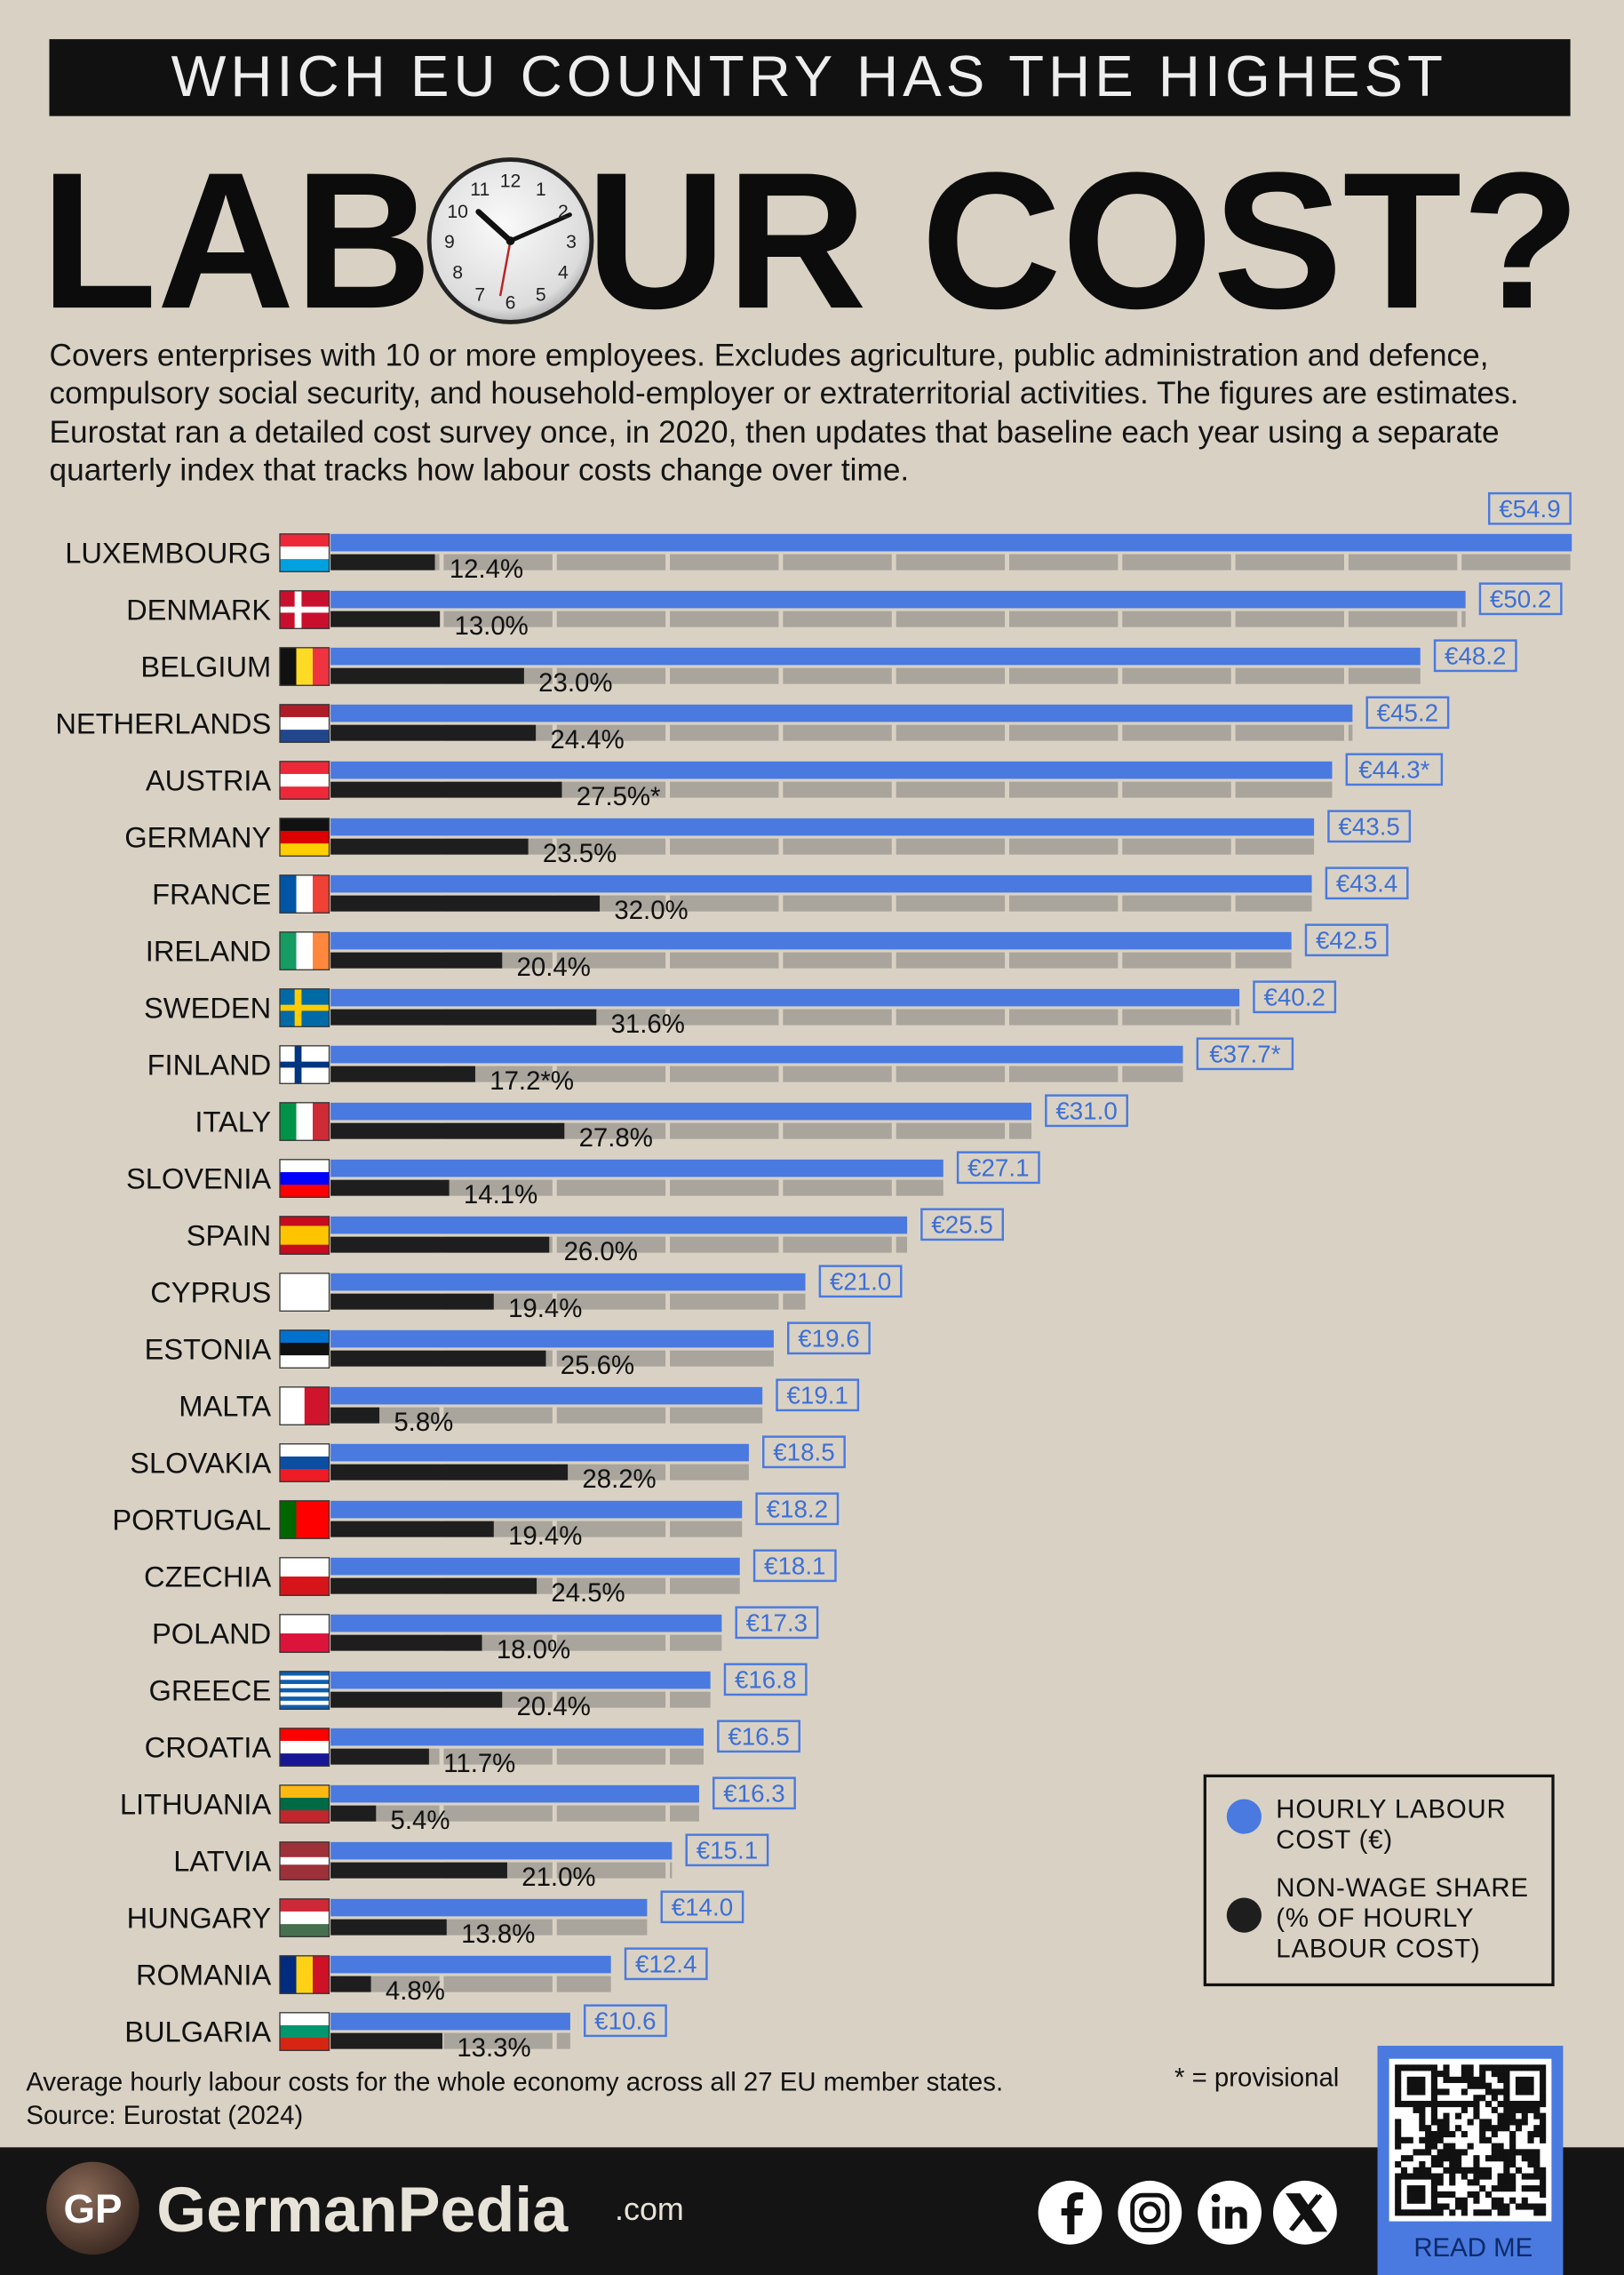  Describe the element at coordinates (415, 1991) in the screenshot. I see `share-label: 4.8%` at that location.